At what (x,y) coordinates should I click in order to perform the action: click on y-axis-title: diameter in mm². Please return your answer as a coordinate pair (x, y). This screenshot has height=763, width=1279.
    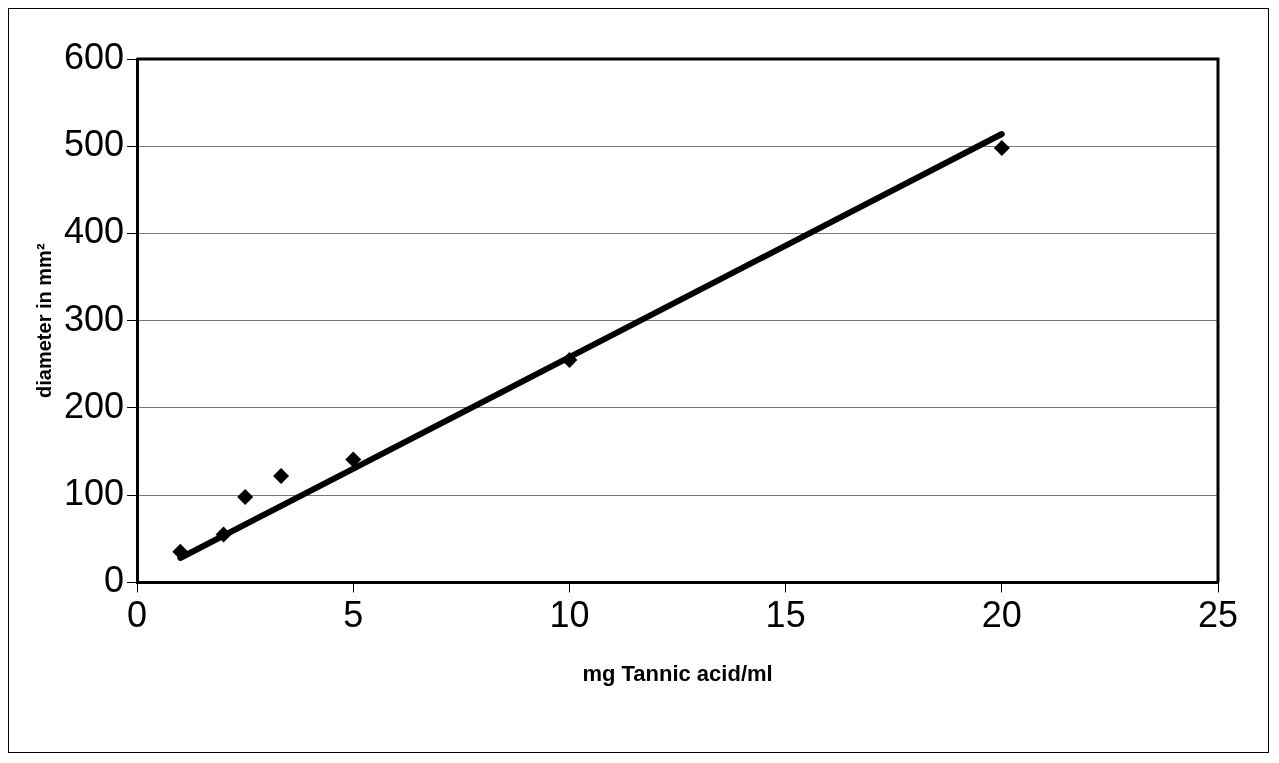
    Looking at the image, I should click on (43, 320).